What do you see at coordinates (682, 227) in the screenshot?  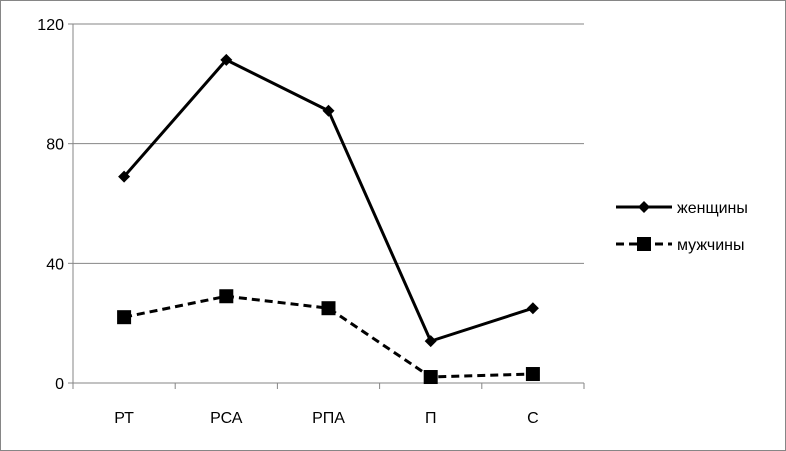 I see `legend: женщины мужчины` at bounding box center [682, 227].